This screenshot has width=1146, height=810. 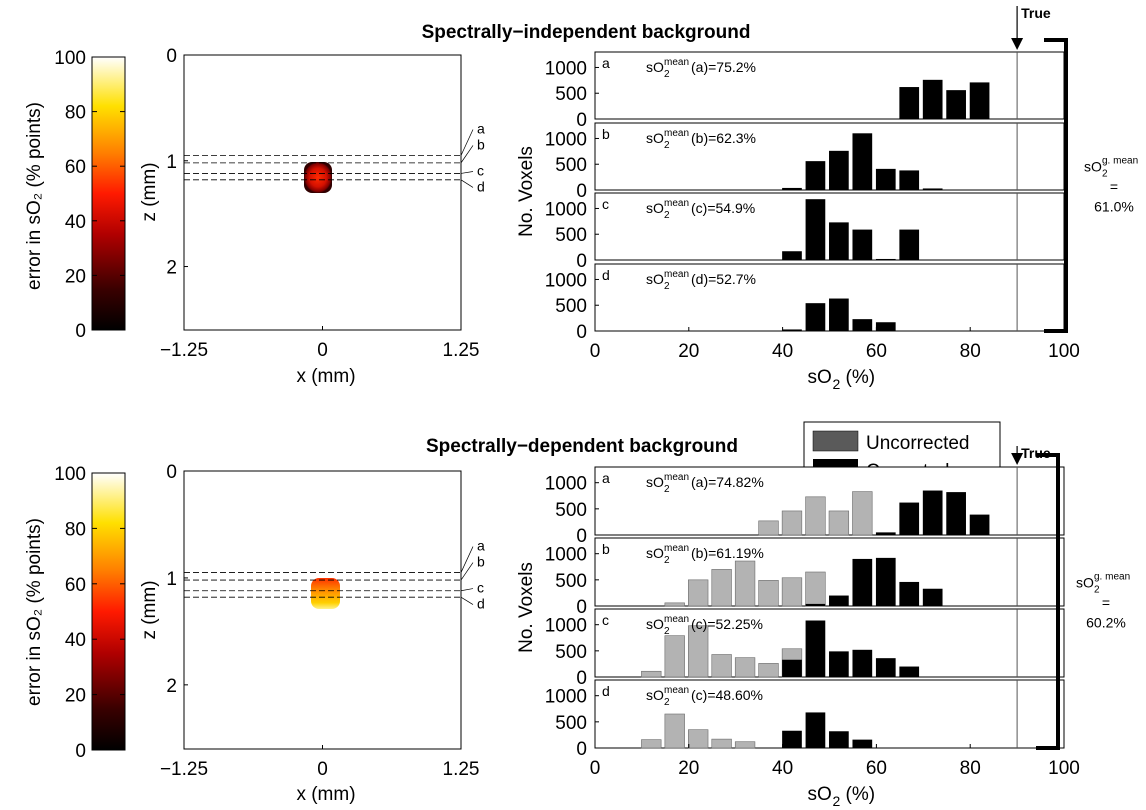 What do you see at coordinates (75, 640) in the screenshot?
I see `colorbar-bottom-tick-label: 40` at bounding box center [75, 640].